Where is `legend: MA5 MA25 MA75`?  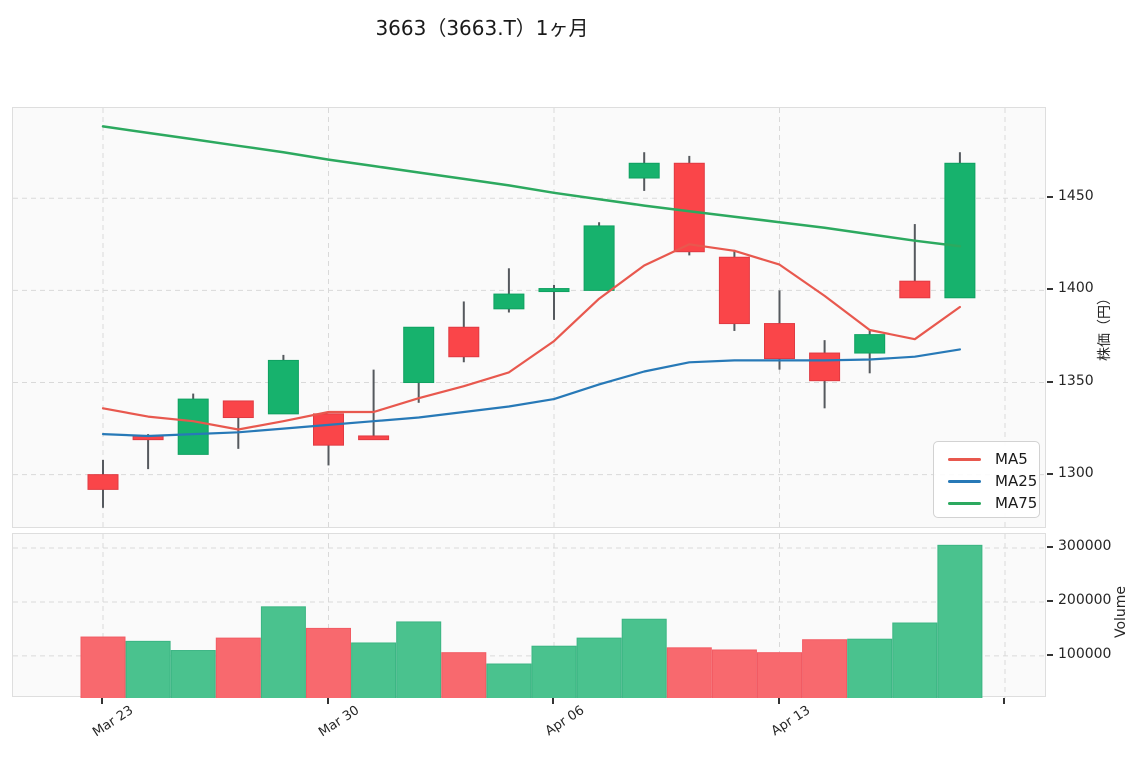 legend: MA5 MA25 MA75 is located at coordinates (986, 479).